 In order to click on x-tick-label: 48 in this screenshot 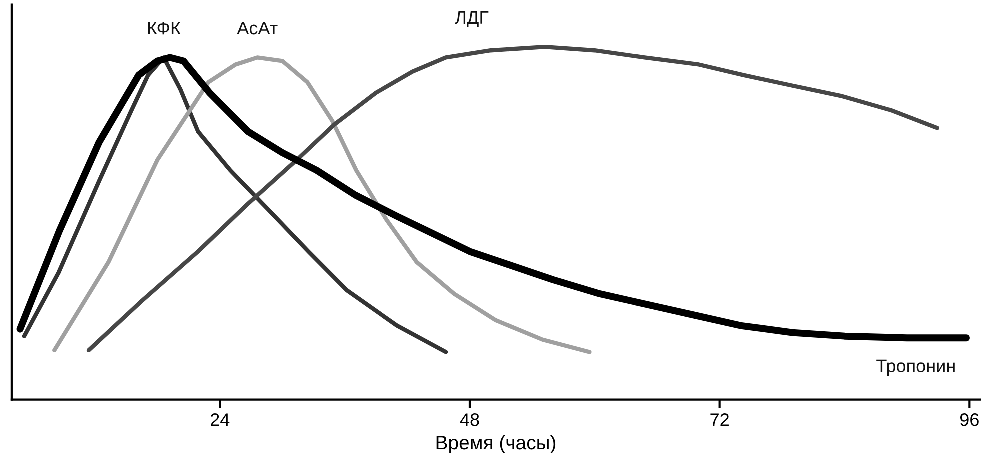, I will do `click(470, 420)`.